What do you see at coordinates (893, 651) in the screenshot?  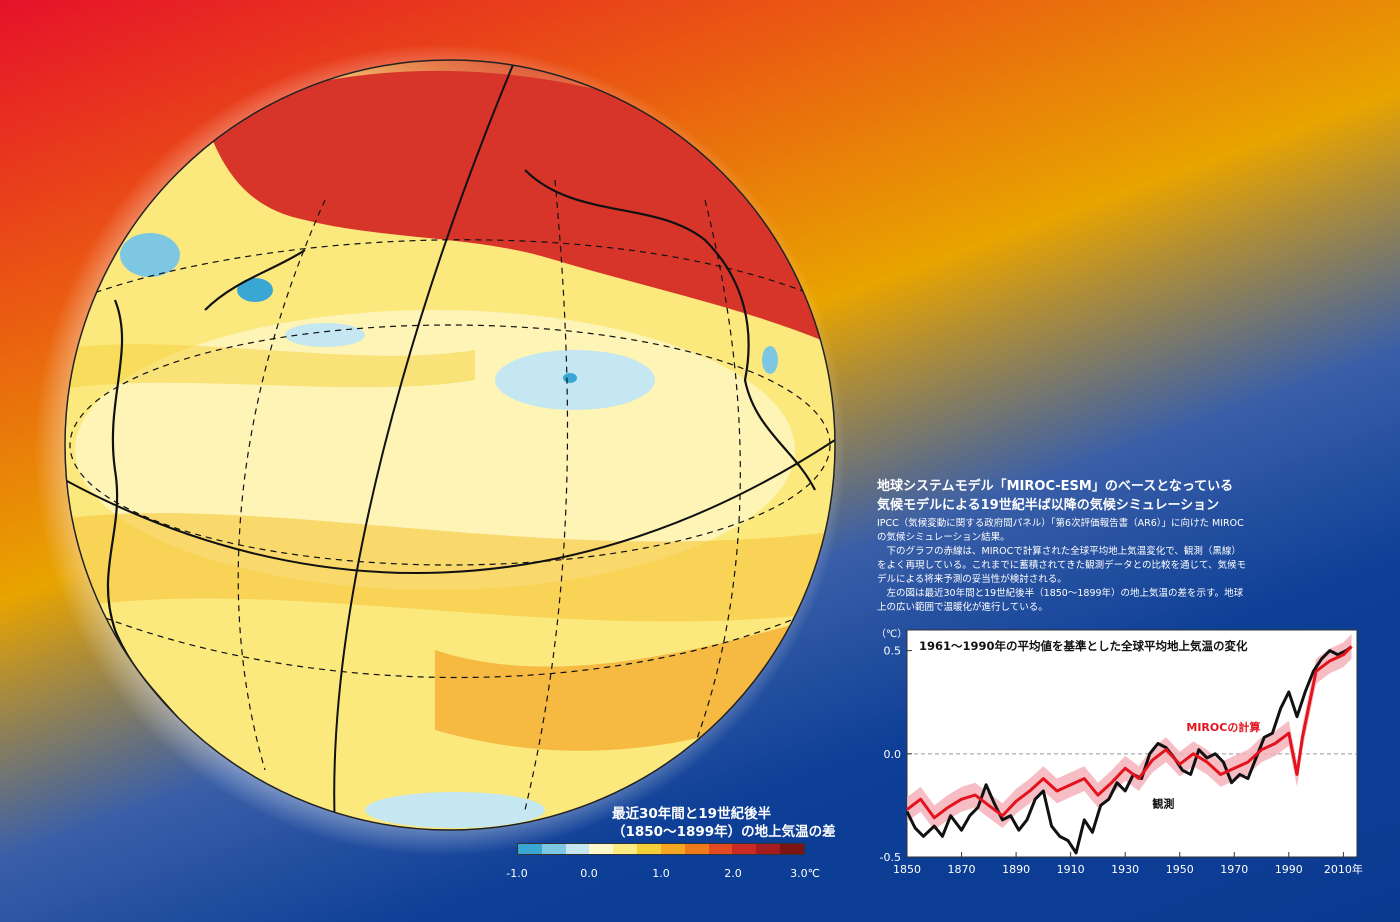 I see `y-tick-label: 0.5` at bounding box center [893, 651].